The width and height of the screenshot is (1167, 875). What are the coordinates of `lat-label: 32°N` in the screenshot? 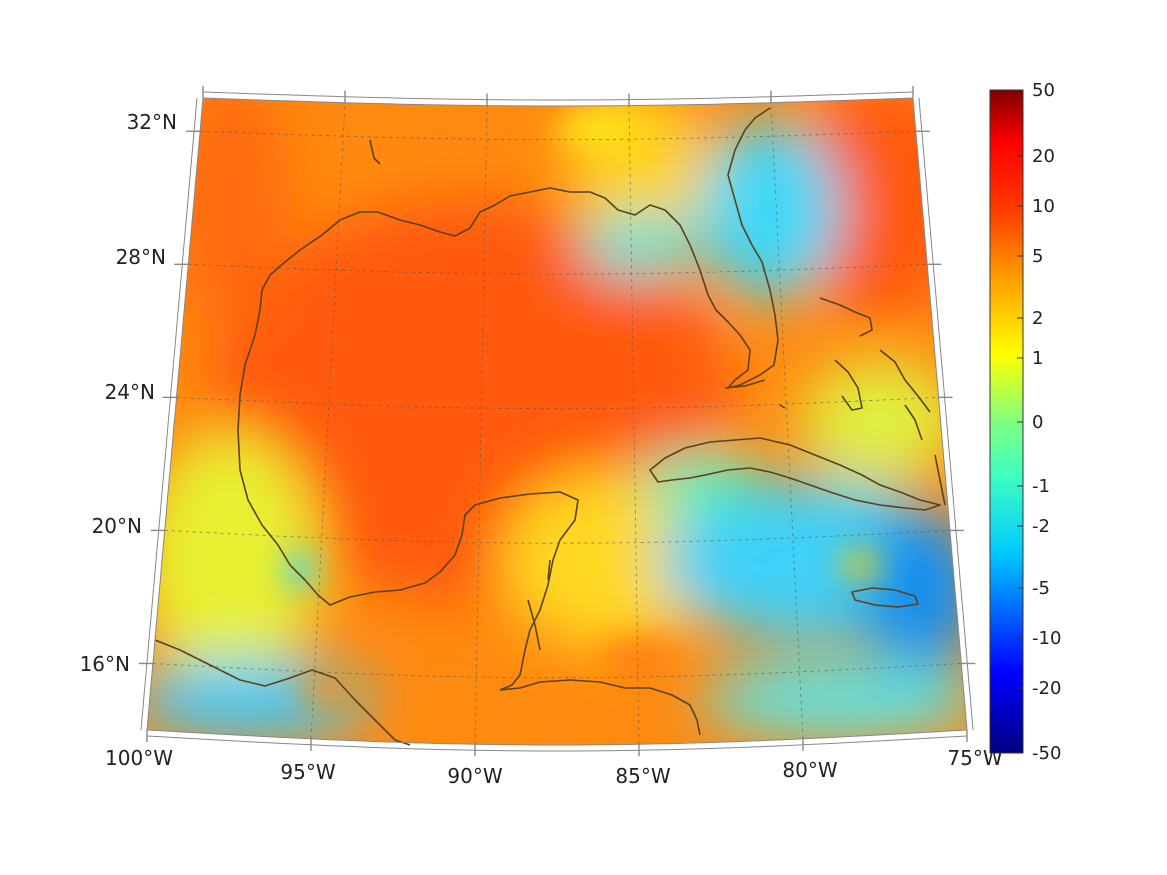 It's located at (152, 122).